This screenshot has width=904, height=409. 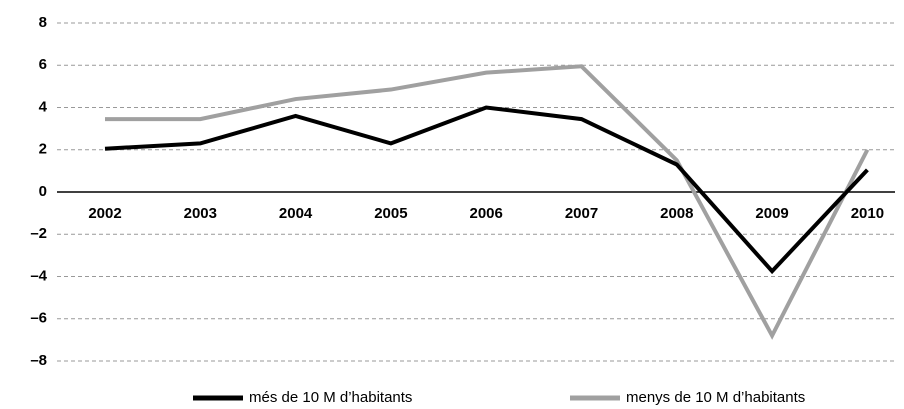 What do you see at coordinates (43, 149) in the screenshot?
I see `y-tick-label: 2` at bounding box center [43, 149].